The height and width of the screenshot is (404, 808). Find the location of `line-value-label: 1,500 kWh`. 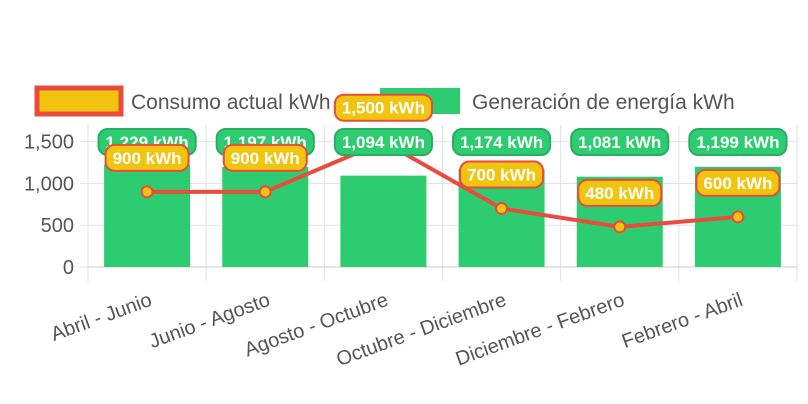

line-value-label: 1,500 kWh is located at coordinates (383, 107).